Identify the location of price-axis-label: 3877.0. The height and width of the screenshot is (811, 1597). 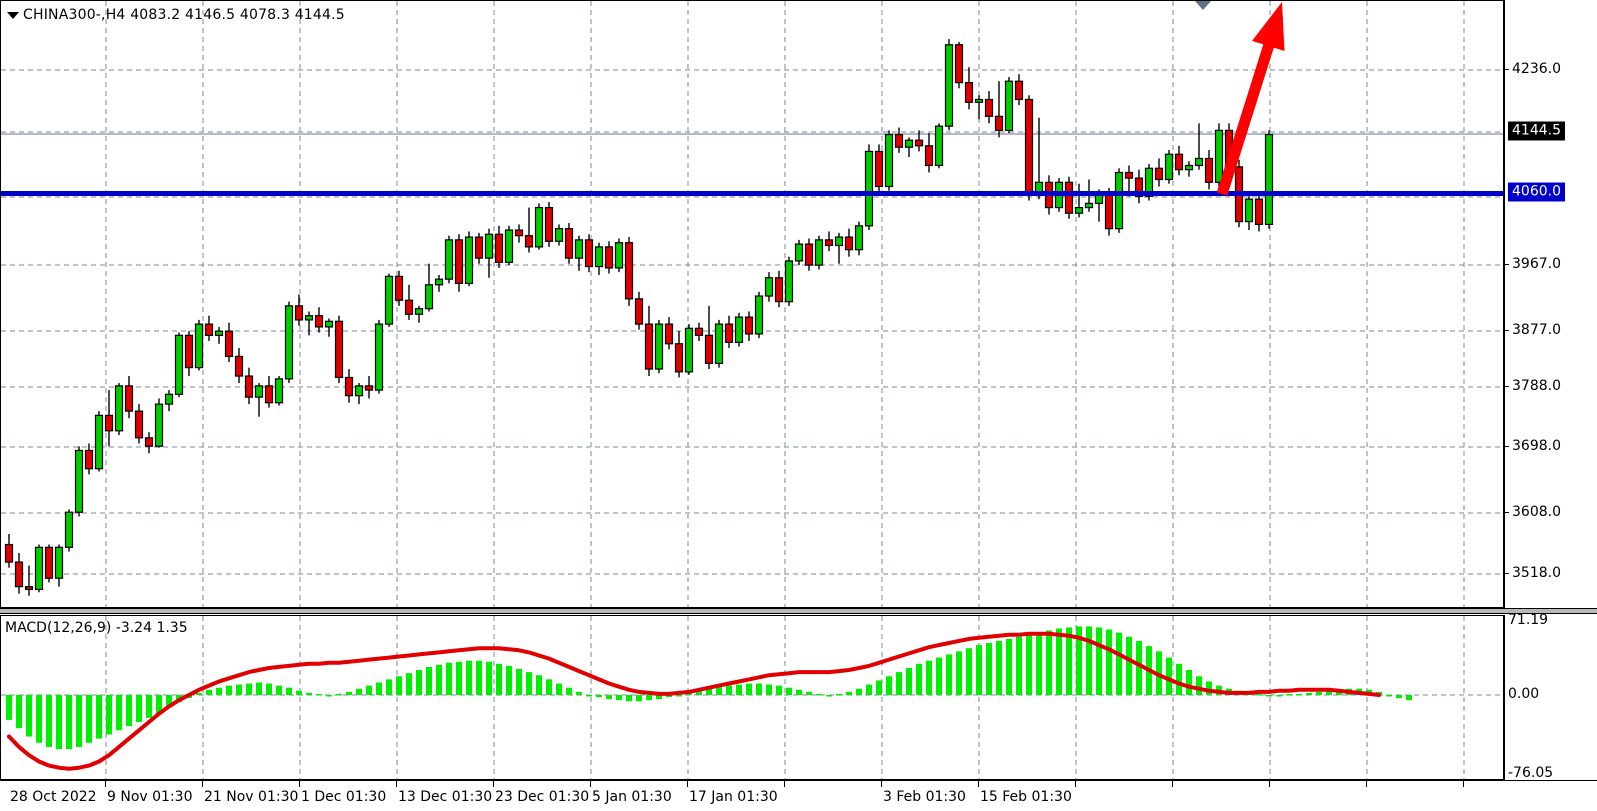
(1536, 330).